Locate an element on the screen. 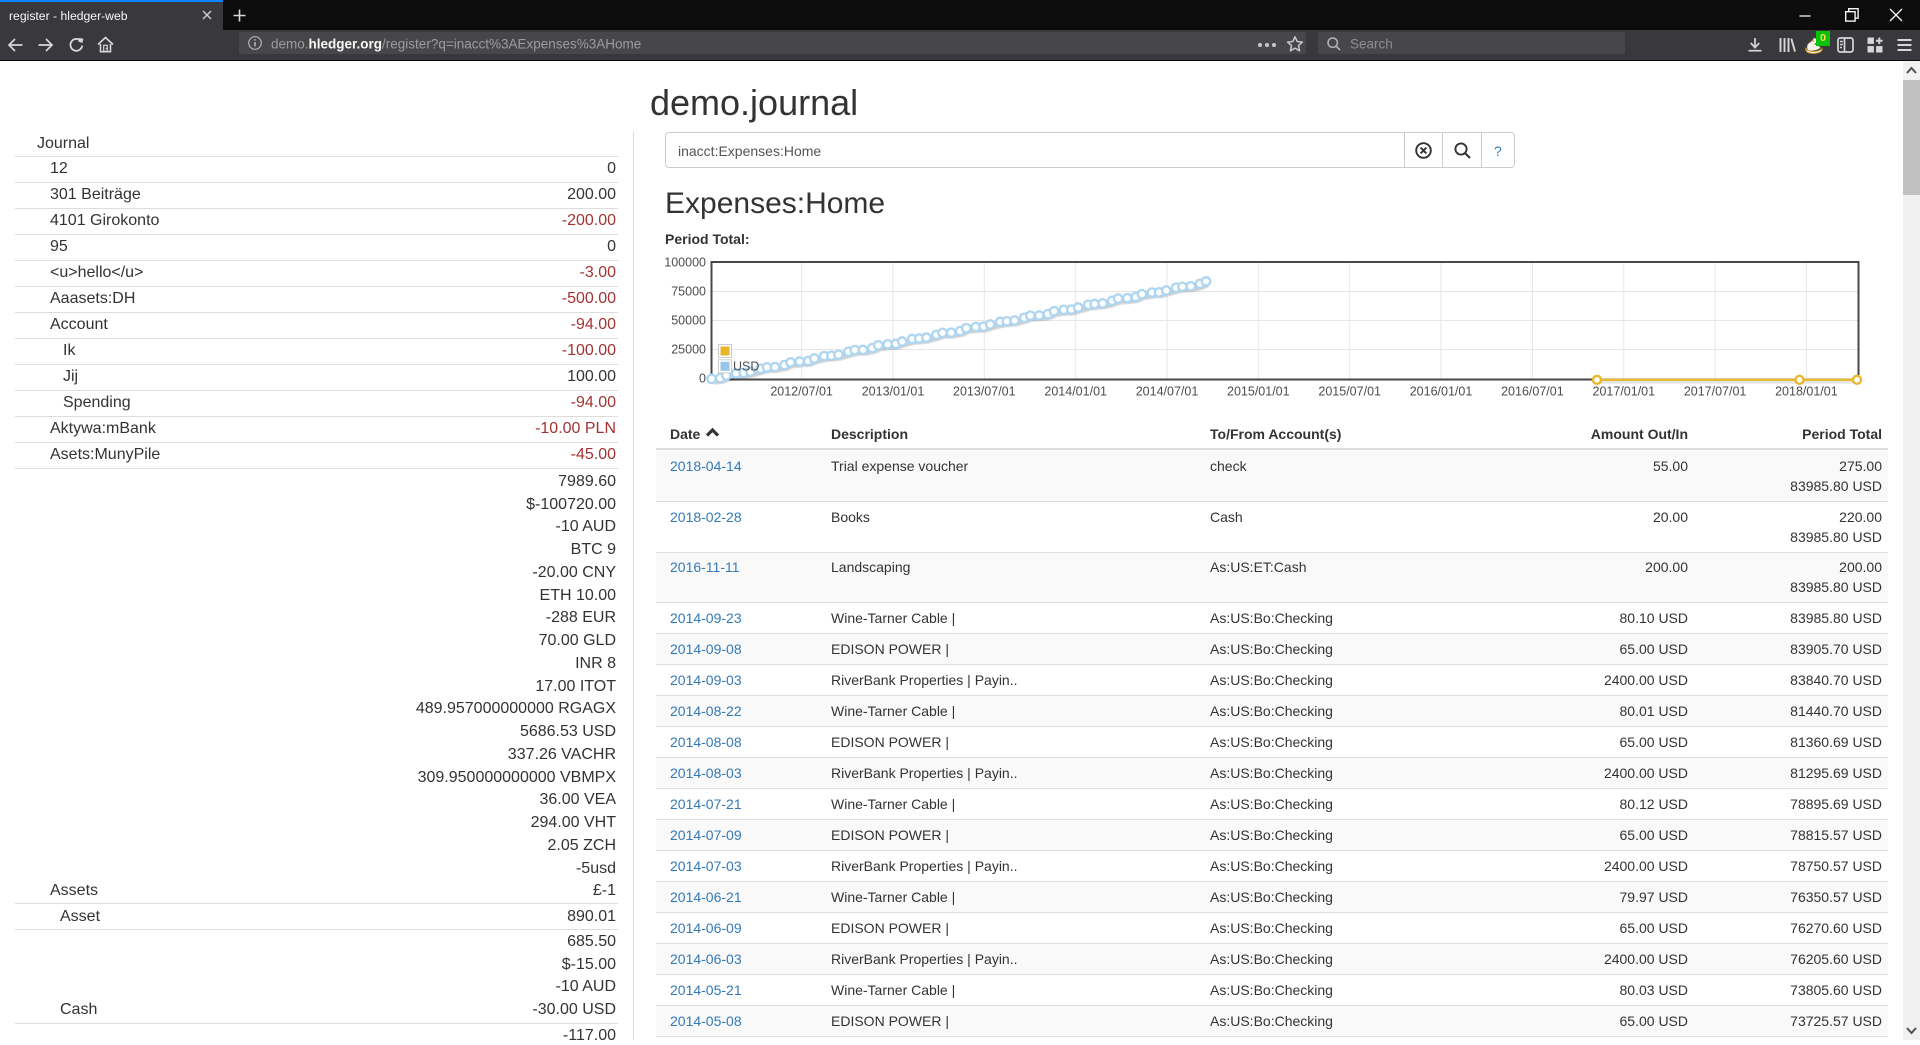 The image size is (1920, 1045). svg-text: 2013/07/01 is located at coordinates (984, 392).